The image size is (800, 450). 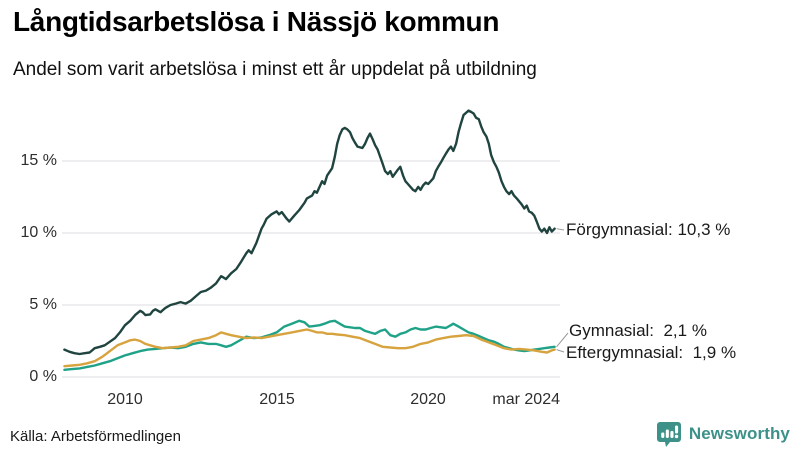 I want to click on y-tick-5: 5 %, so click(x=43, y=304).